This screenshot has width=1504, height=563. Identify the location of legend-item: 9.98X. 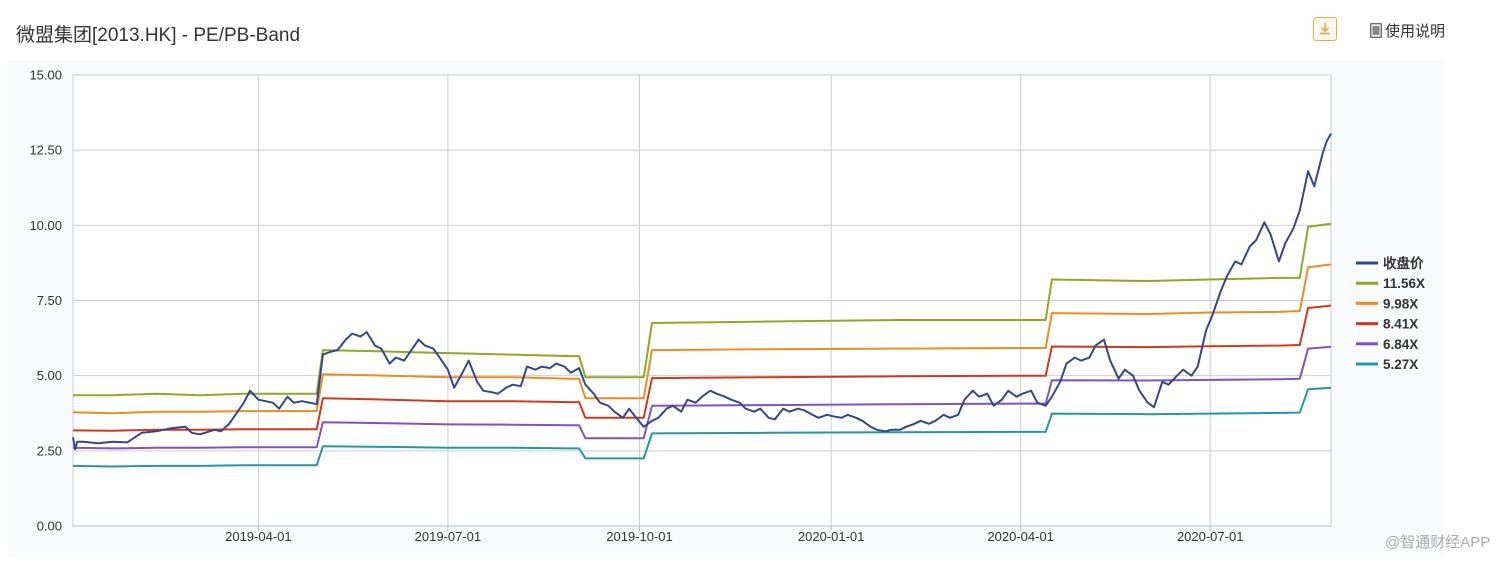
(1387, 303).